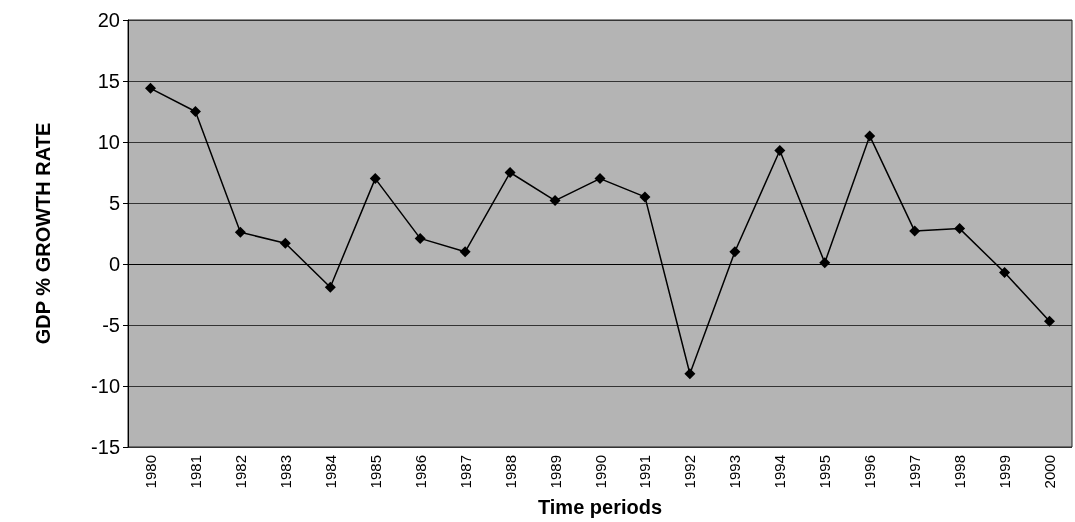 This screenshot has height=522, width=1075. I want to click on x-tick-label: 1988, so click(510, 472).